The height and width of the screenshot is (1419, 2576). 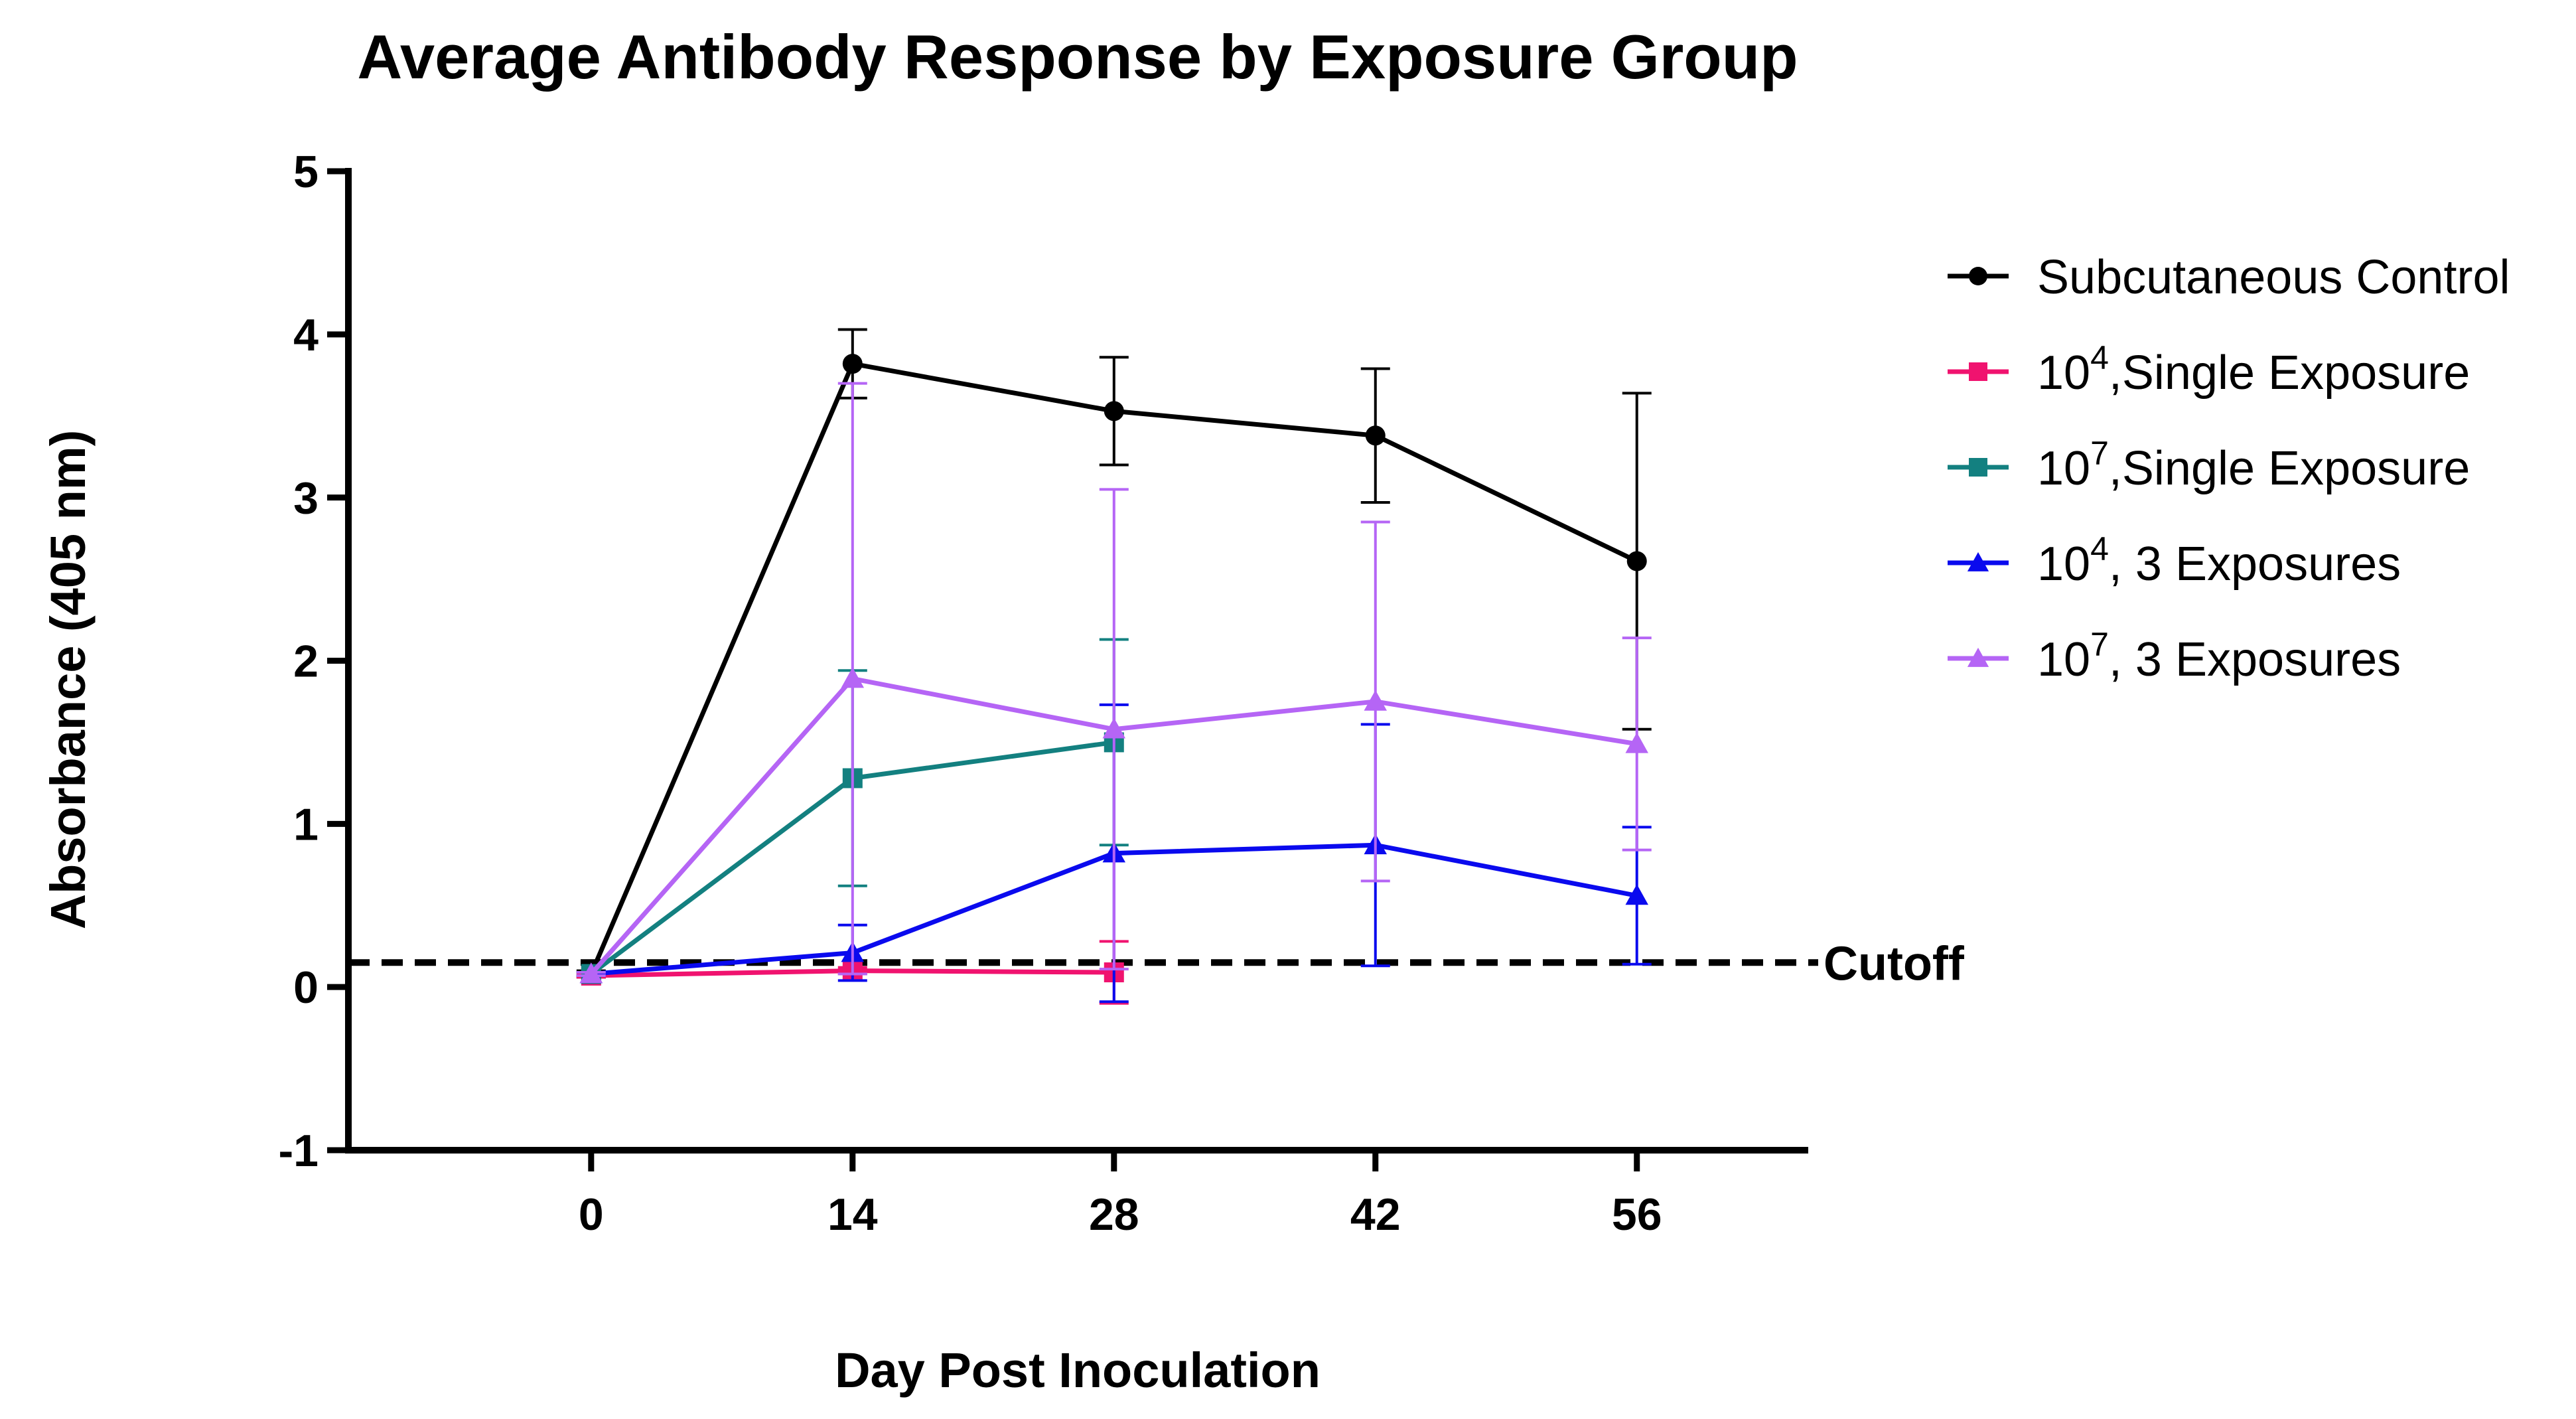 I want to click on x-tick-label: 28, so click(x=1114, y=1214).